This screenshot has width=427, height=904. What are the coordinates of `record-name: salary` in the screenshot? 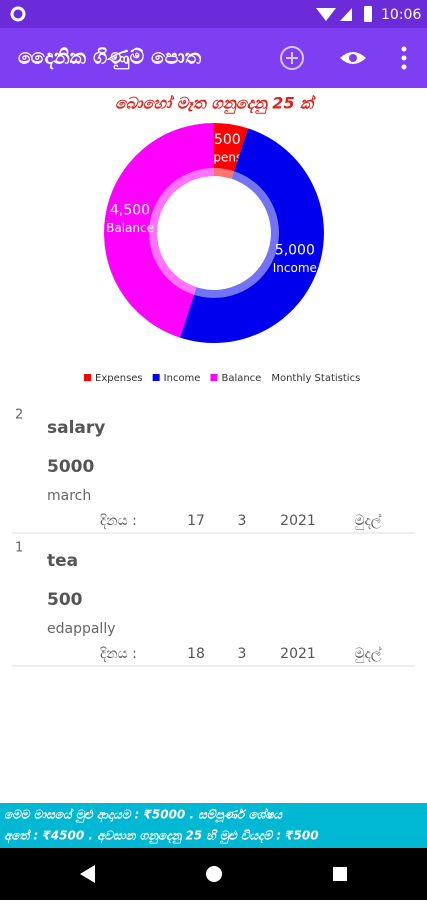 It's located at (76, 428).